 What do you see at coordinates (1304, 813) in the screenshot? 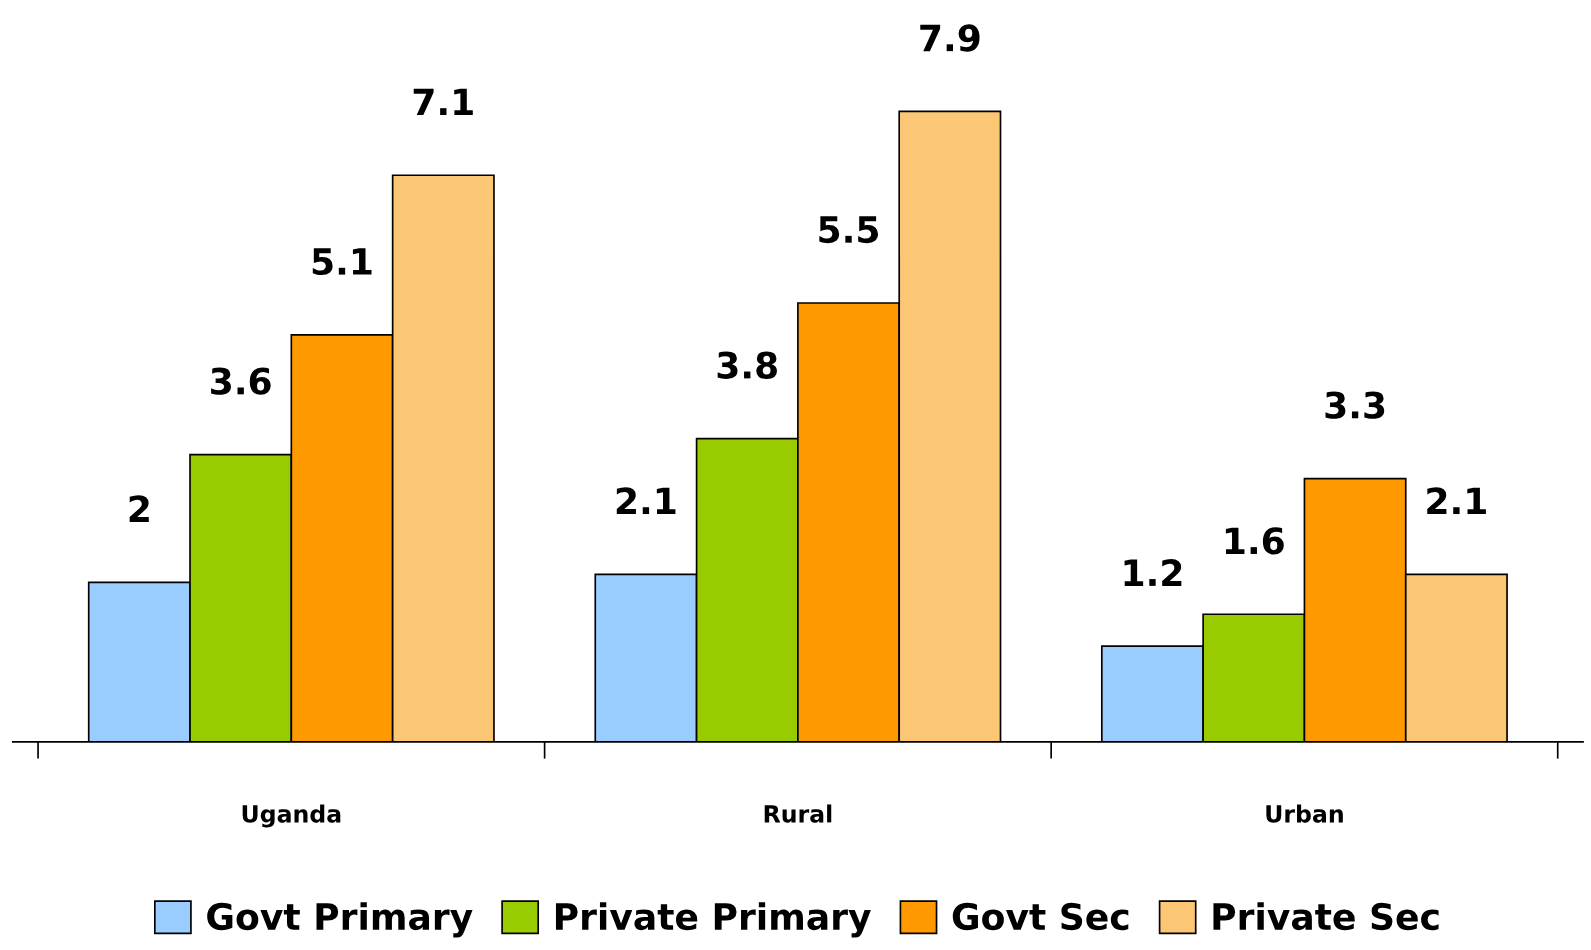
I see `x-tick-label: Urban` at bounding box center [1304, 813].